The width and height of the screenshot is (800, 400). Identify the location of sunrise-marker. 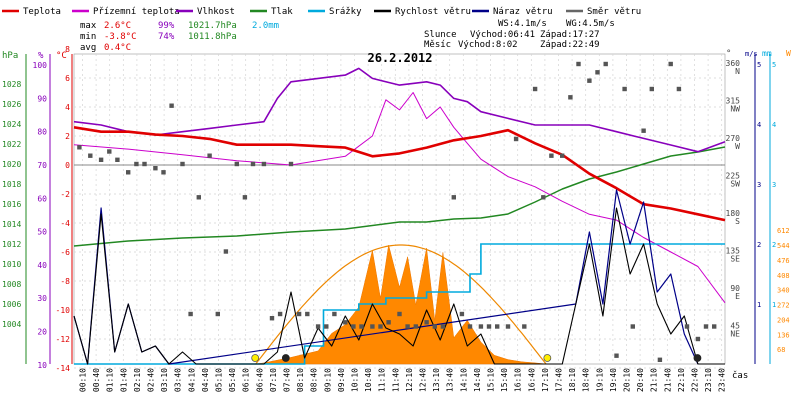
(255, 358).